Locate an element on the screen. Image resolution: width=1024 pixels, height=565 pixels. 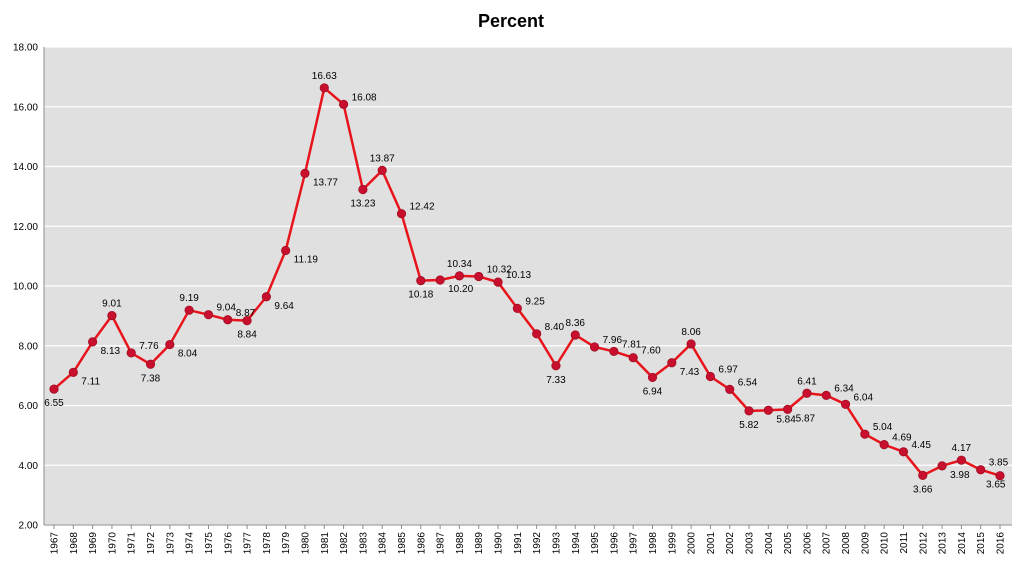
data-label: 6.41 is located at coordinates (807, 381).